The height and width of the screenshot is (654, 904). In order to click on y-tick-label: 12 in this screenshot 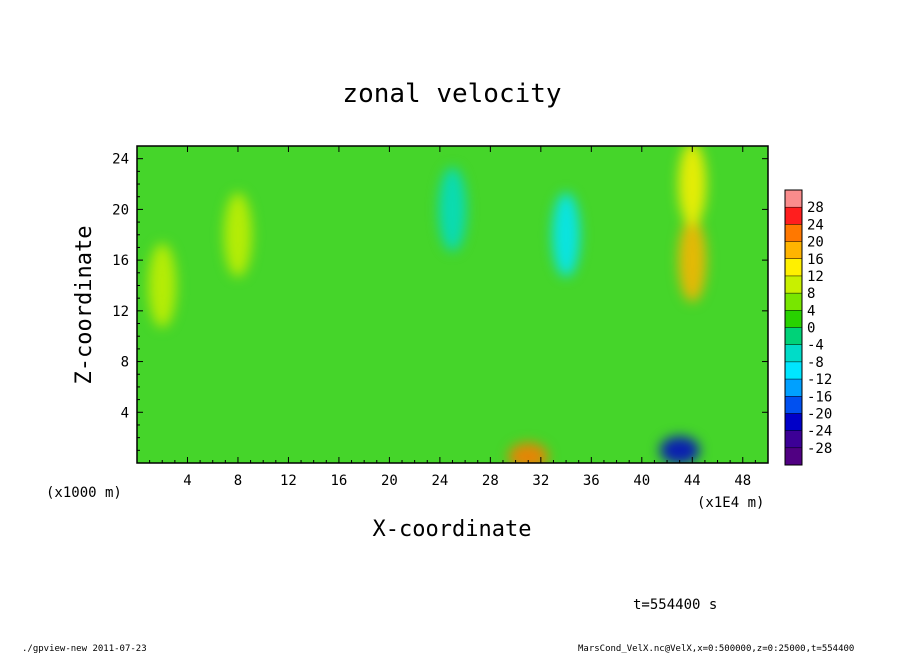, I will do `click(120, 312)`.